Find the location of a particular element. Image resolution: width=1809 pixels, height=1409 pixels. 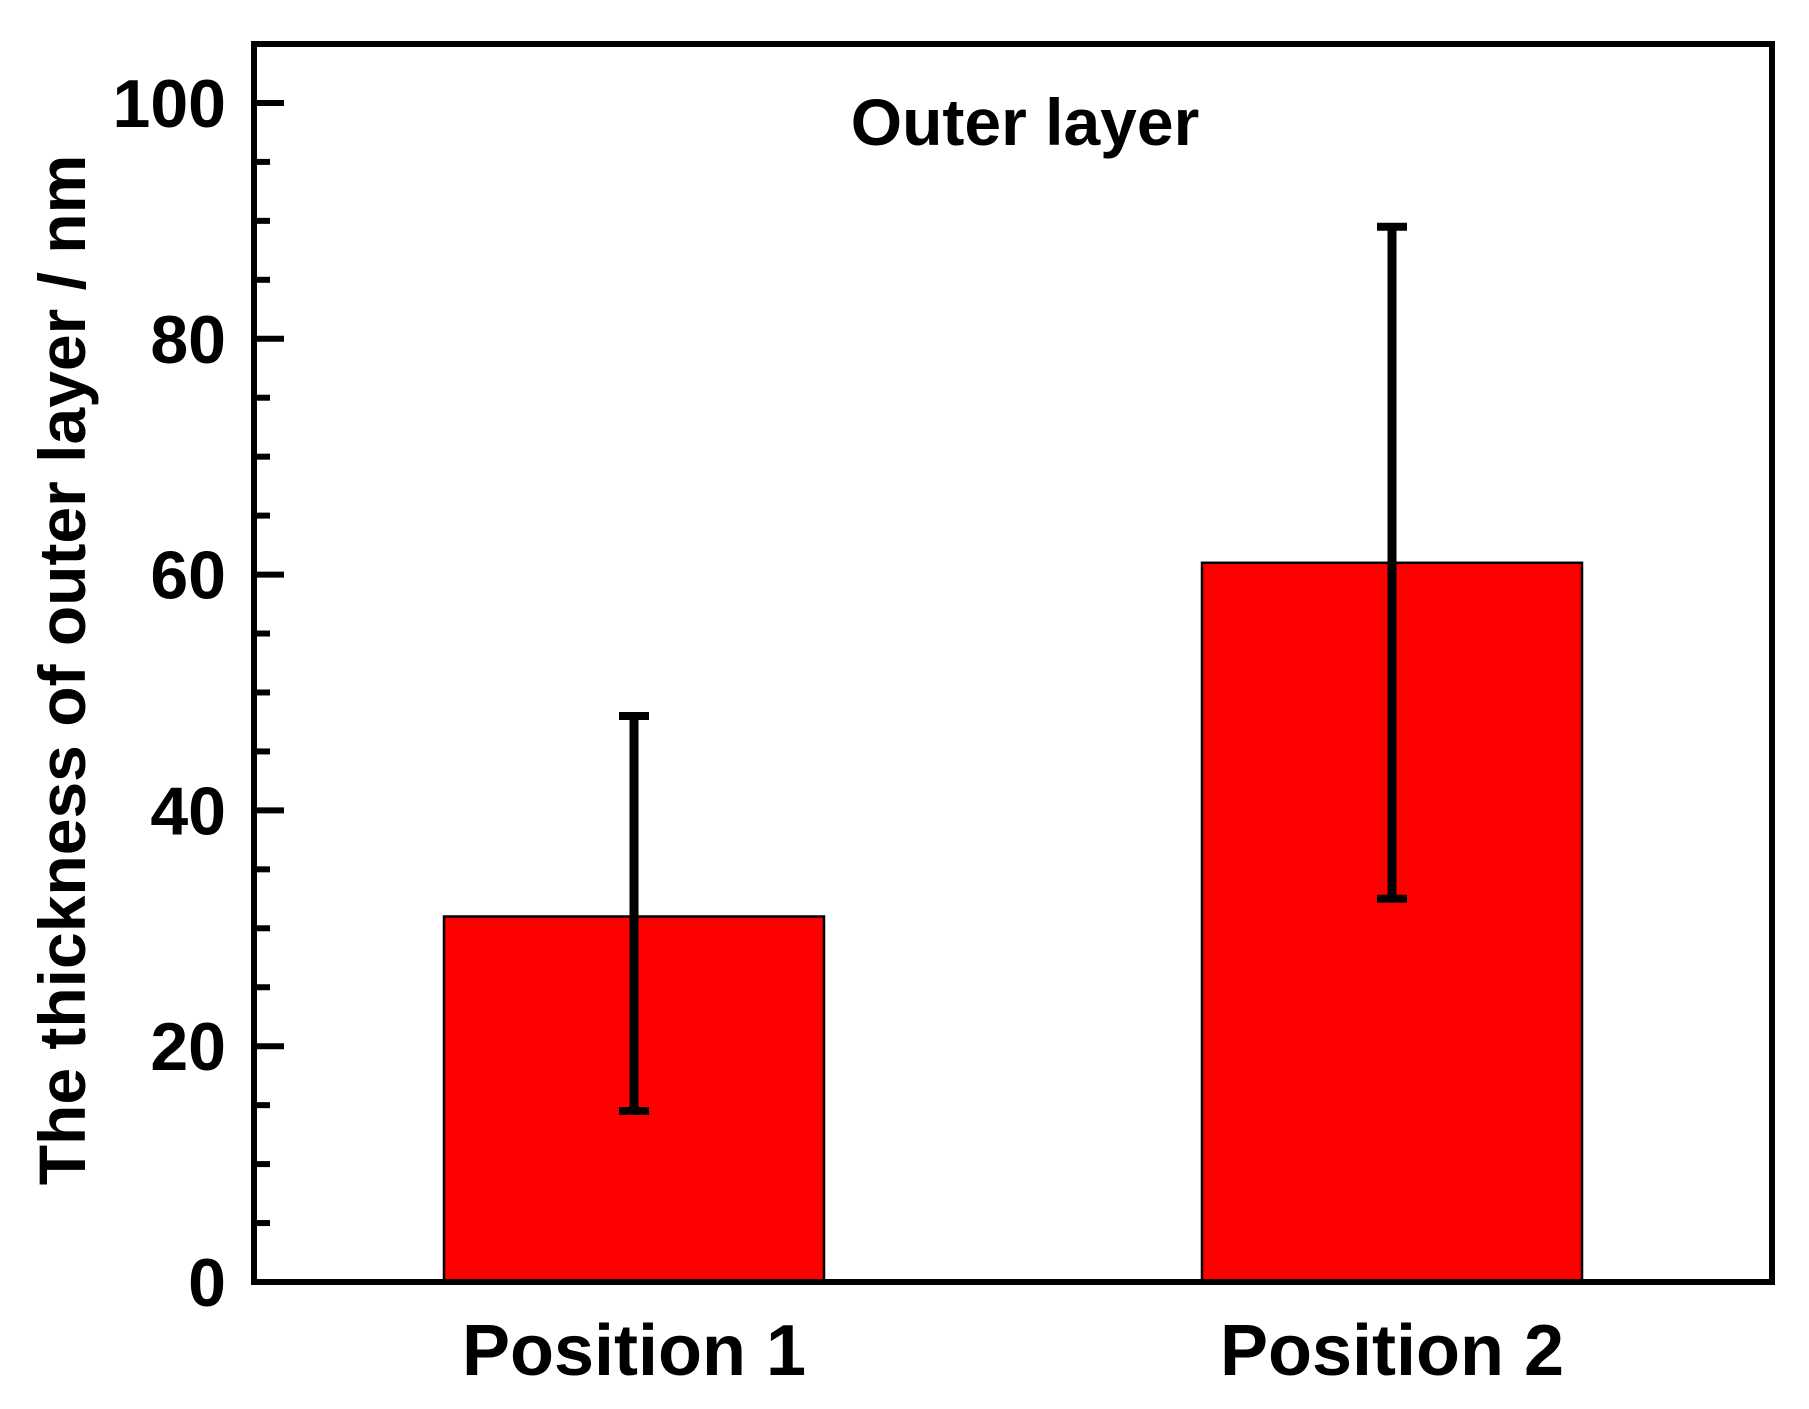

x-tick-label: Position 1 is located at coordinates (634, 1351).